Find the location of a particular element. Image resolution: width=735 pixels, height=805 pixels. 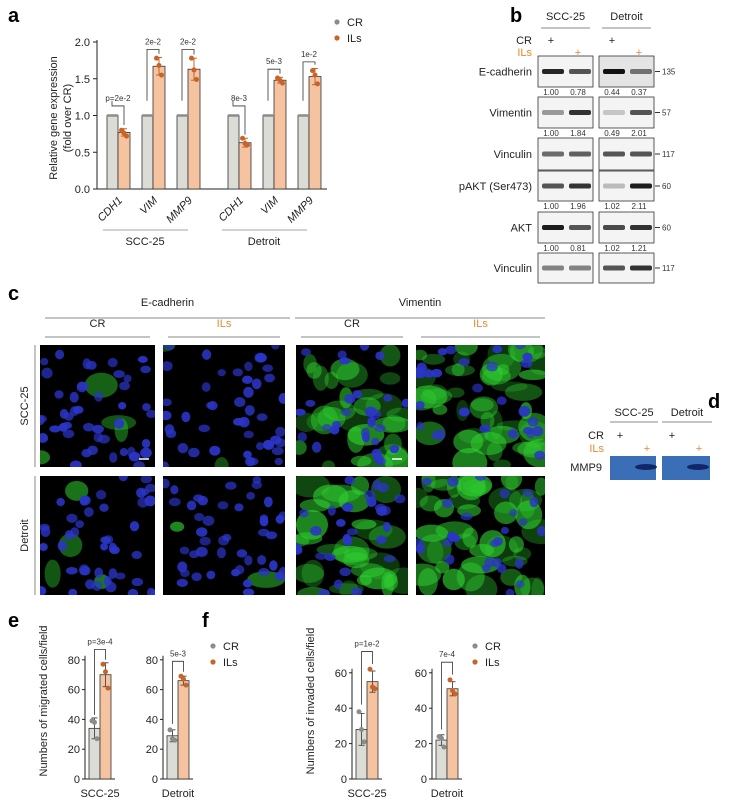

y-tick-label: 0 is located at coordinates (344, 780).